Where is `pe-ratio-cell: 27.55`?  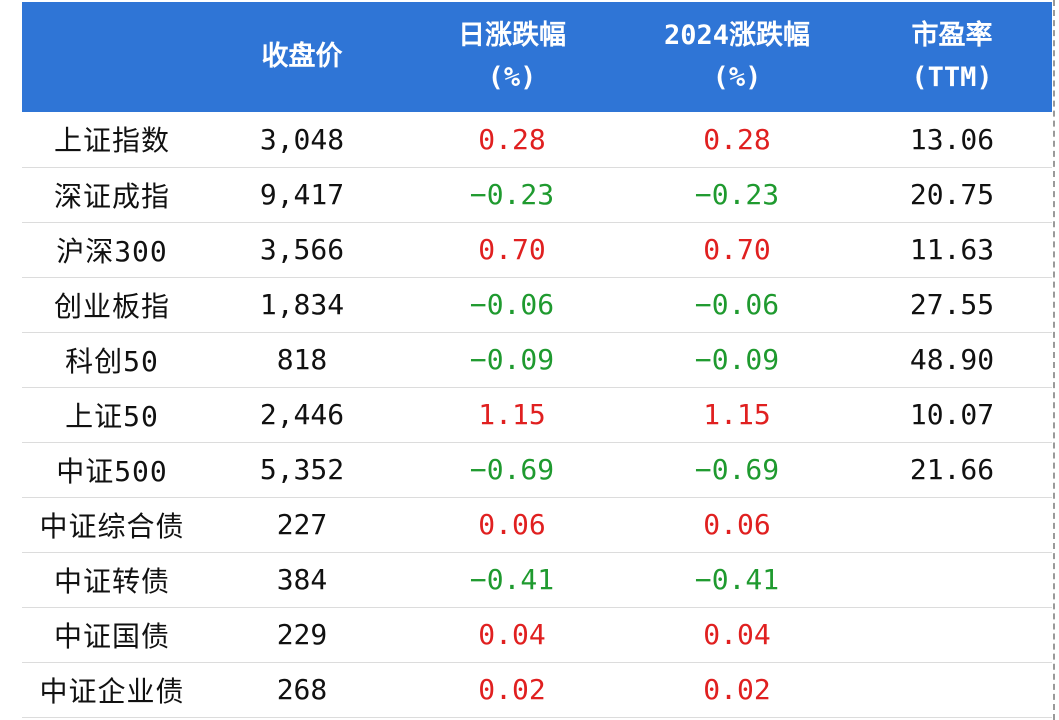
pe-ratio-cell: 27.55 is located at coordinates (952, 304).